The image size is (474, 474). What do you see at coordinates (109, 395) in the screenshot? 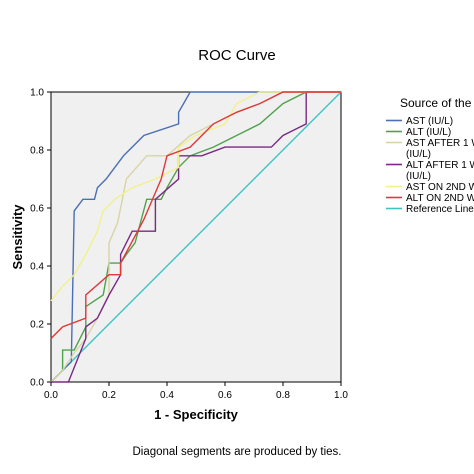
I see `x-tick-label: 0.2` at bounding box center [109, 395].